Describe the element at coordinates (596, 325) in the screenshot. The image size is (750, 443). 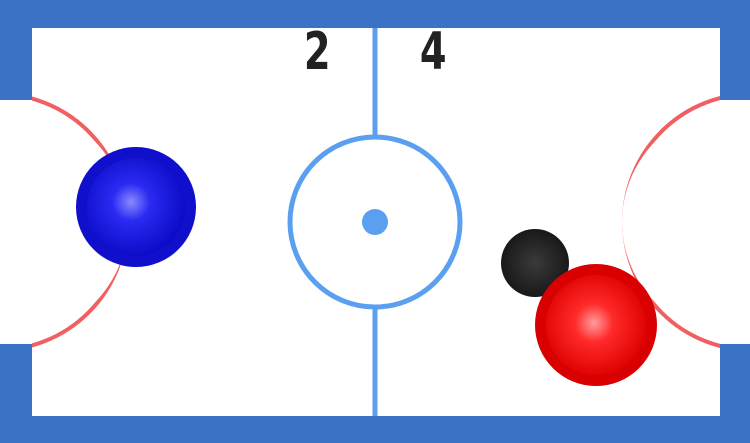
I see `red-paddle` at that location.